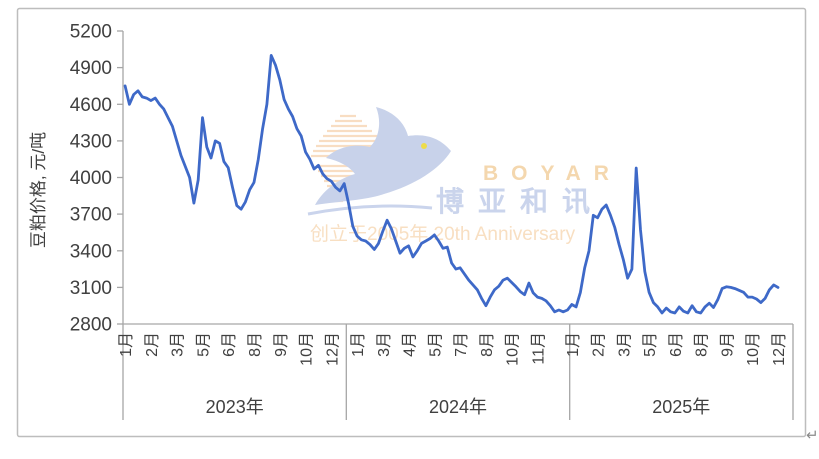 This screenshot has height=459, width=819. What do you see at coordinates (91, 288) in the screenshot?
I see `y-tick-label: 3100` at bounding box center [91, 288].